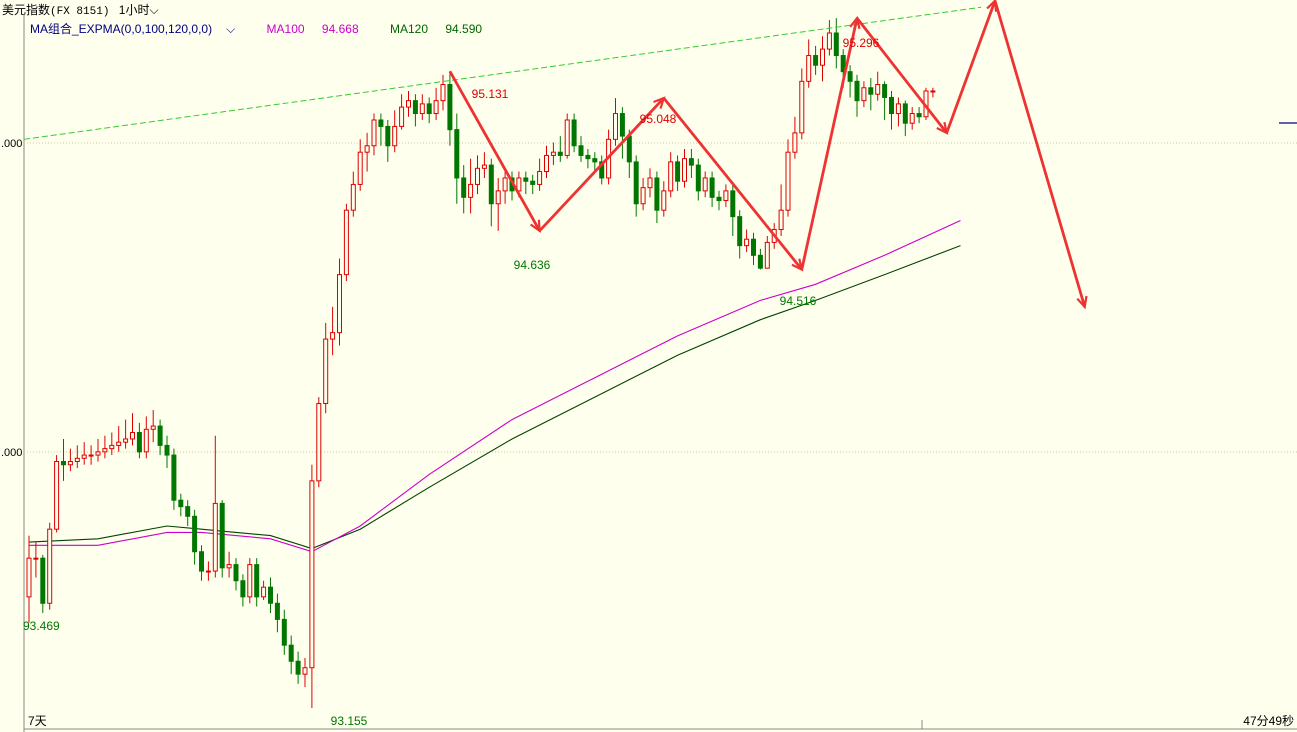  Describe the element at coordinates (1082, 302) in the screenshot. I see `arrow-head` at that location.